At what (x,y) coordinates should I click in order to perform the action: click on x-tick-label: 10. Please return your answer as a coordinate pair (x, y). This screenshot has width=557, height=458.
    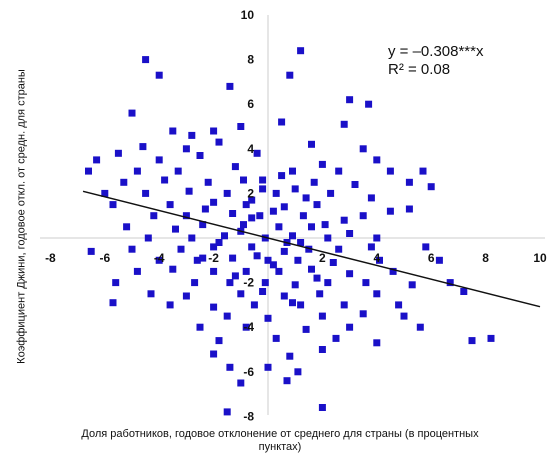
    Looking at the image, I should click on (540, 258).